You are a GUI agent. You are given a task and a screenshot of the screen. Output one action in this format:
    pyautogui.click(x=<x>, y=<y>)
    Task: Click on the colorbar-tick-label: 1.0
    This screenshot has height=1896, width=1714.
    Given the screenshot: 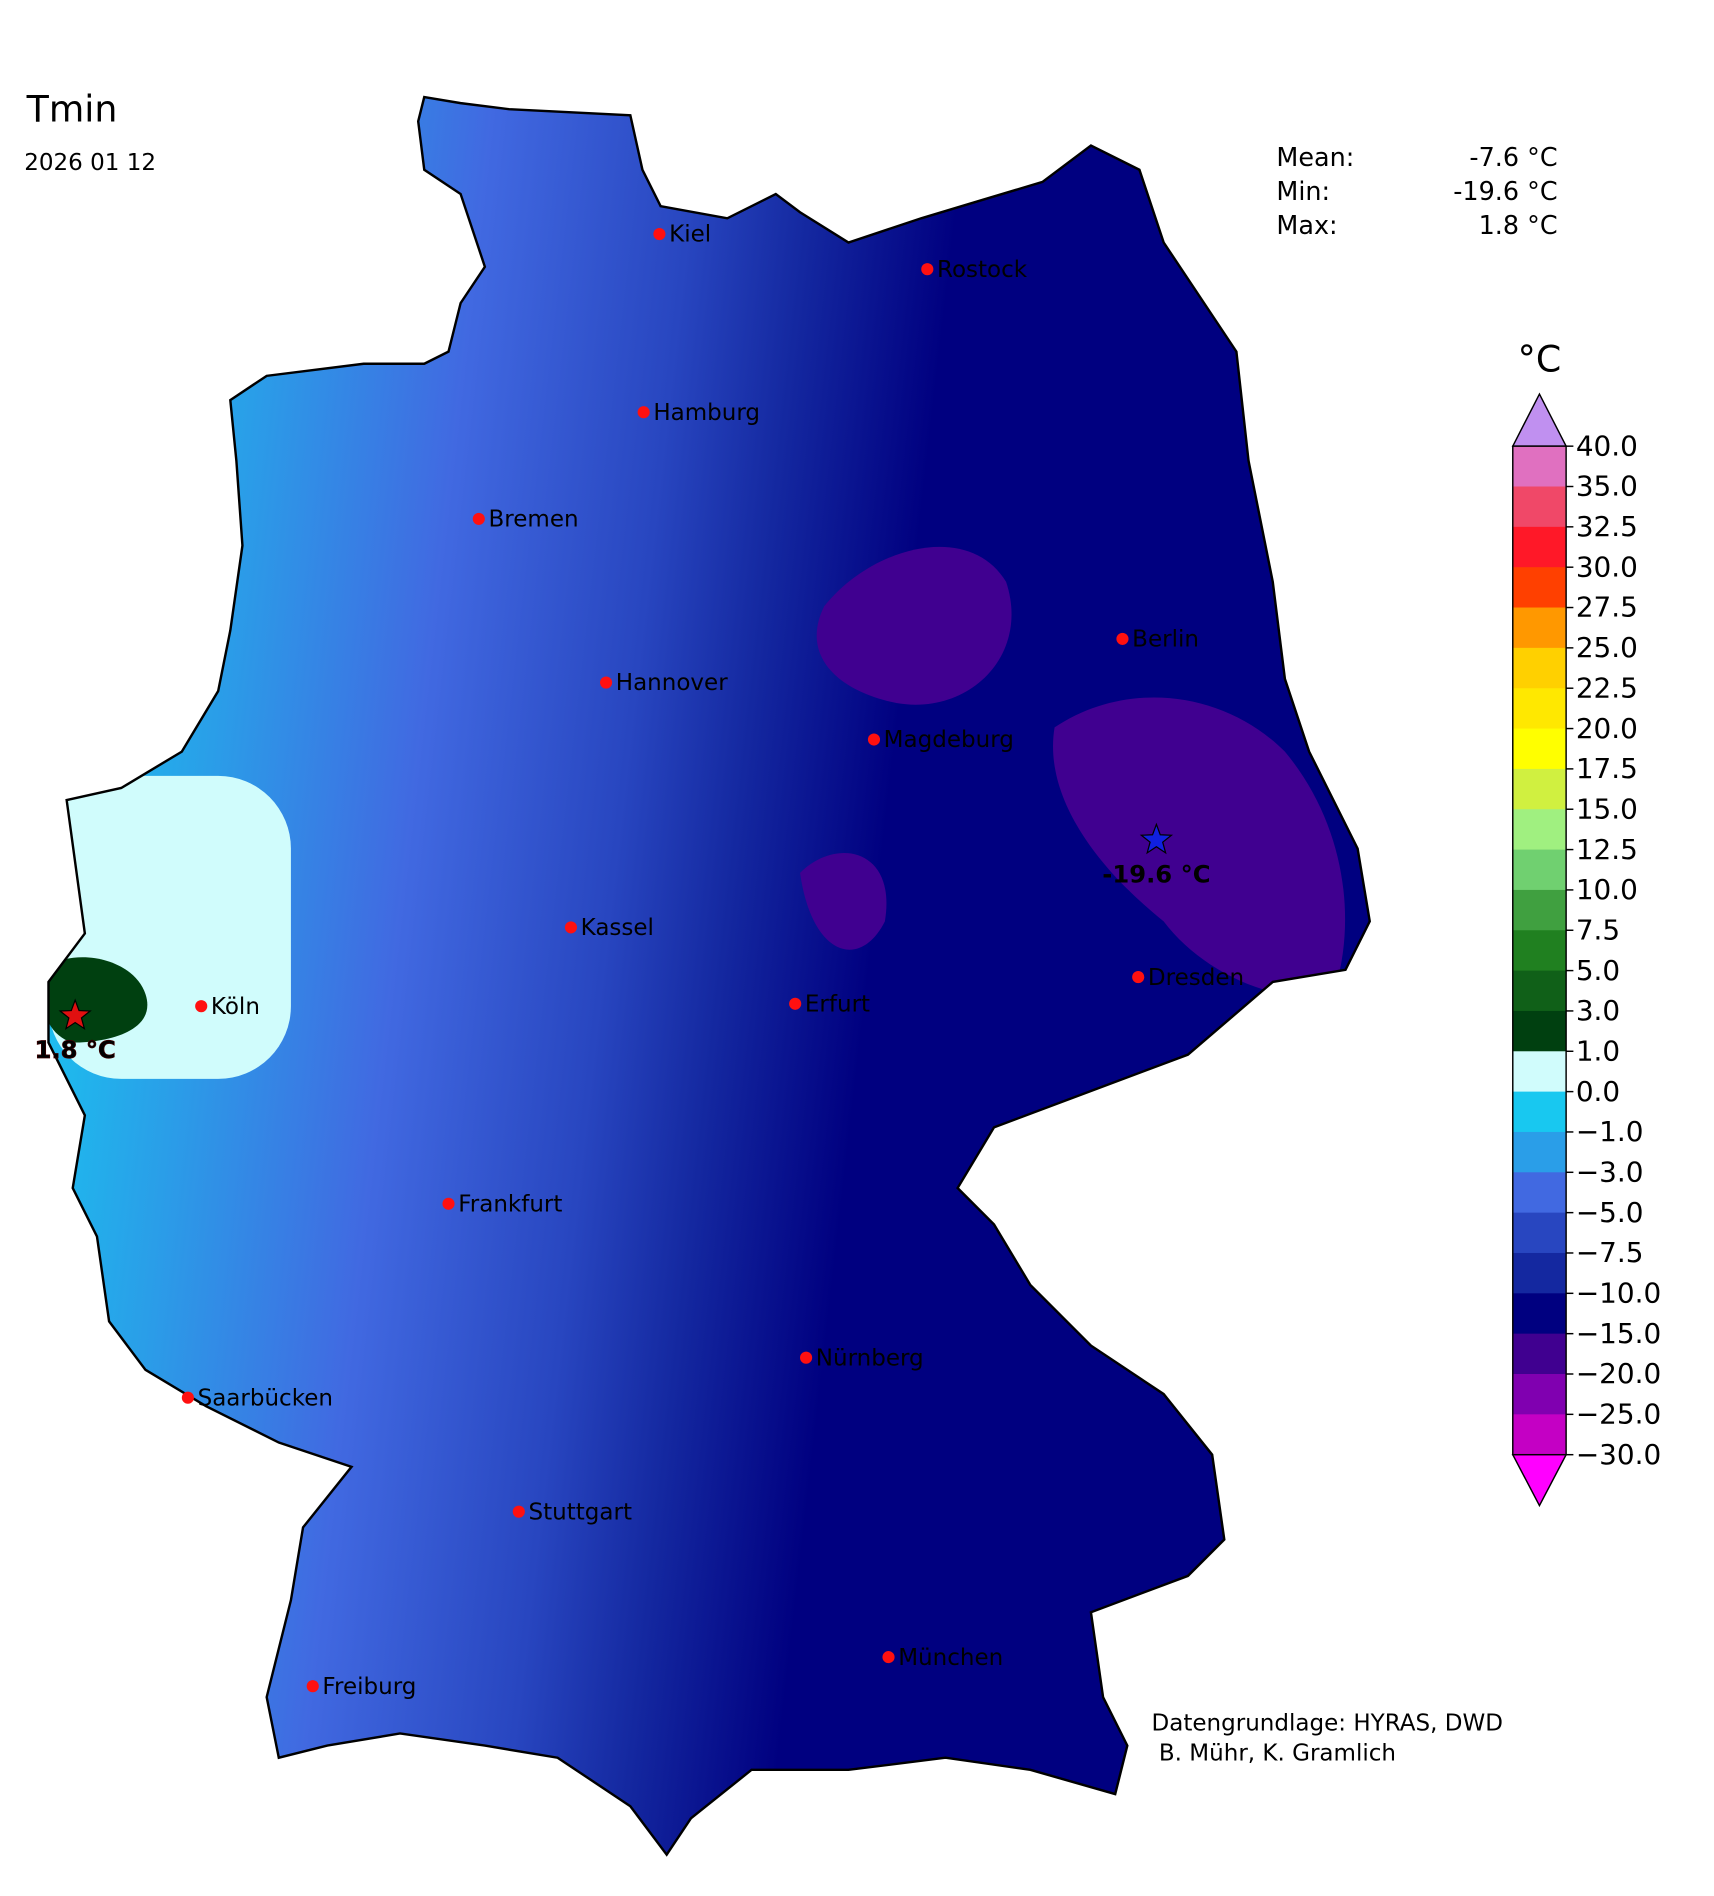 What is the action you would take?
    pyautogui.click(x=1598, y=1050)
    